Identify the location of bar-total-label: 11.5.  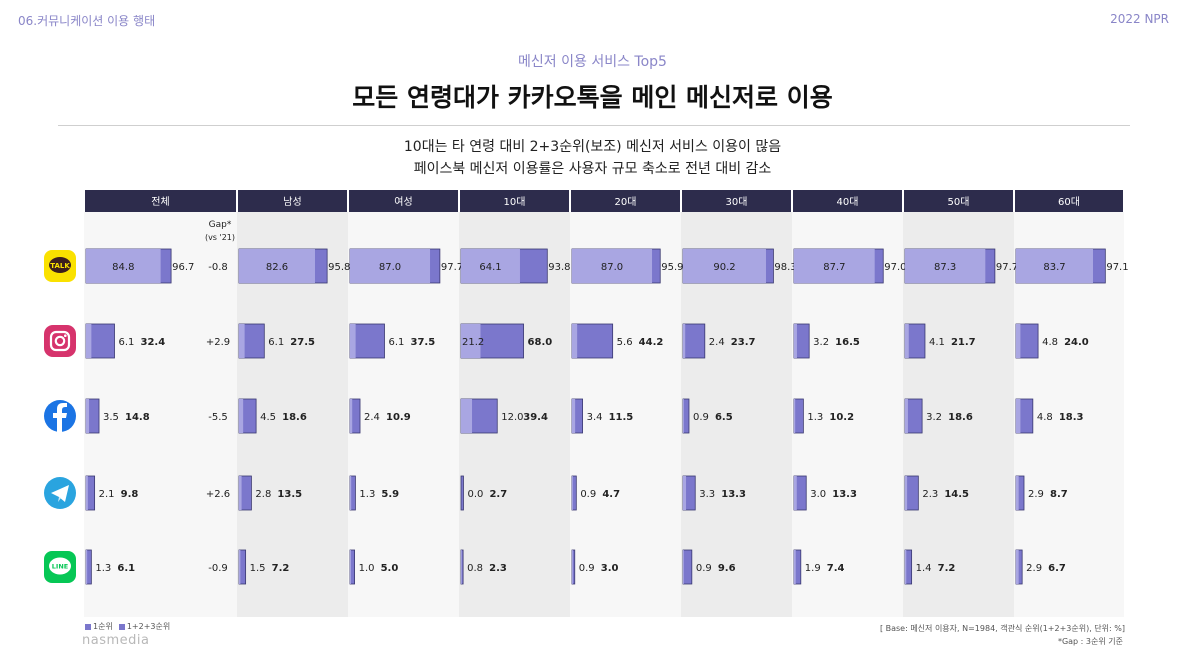
(621, 417).